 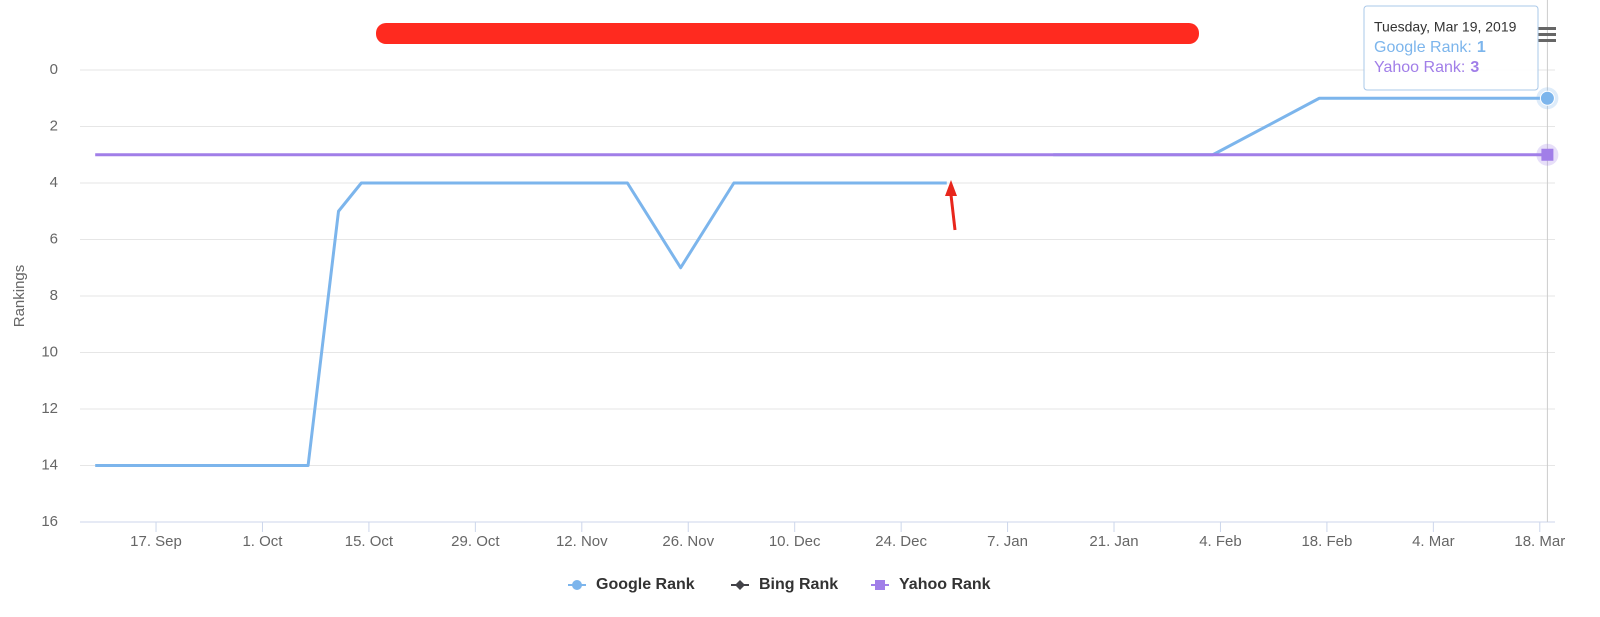 What do you see at coordinates (1423, 47) in the screenshot?
I see `tooltip-label: Google Rank:` at bounding box center [1423, 47].